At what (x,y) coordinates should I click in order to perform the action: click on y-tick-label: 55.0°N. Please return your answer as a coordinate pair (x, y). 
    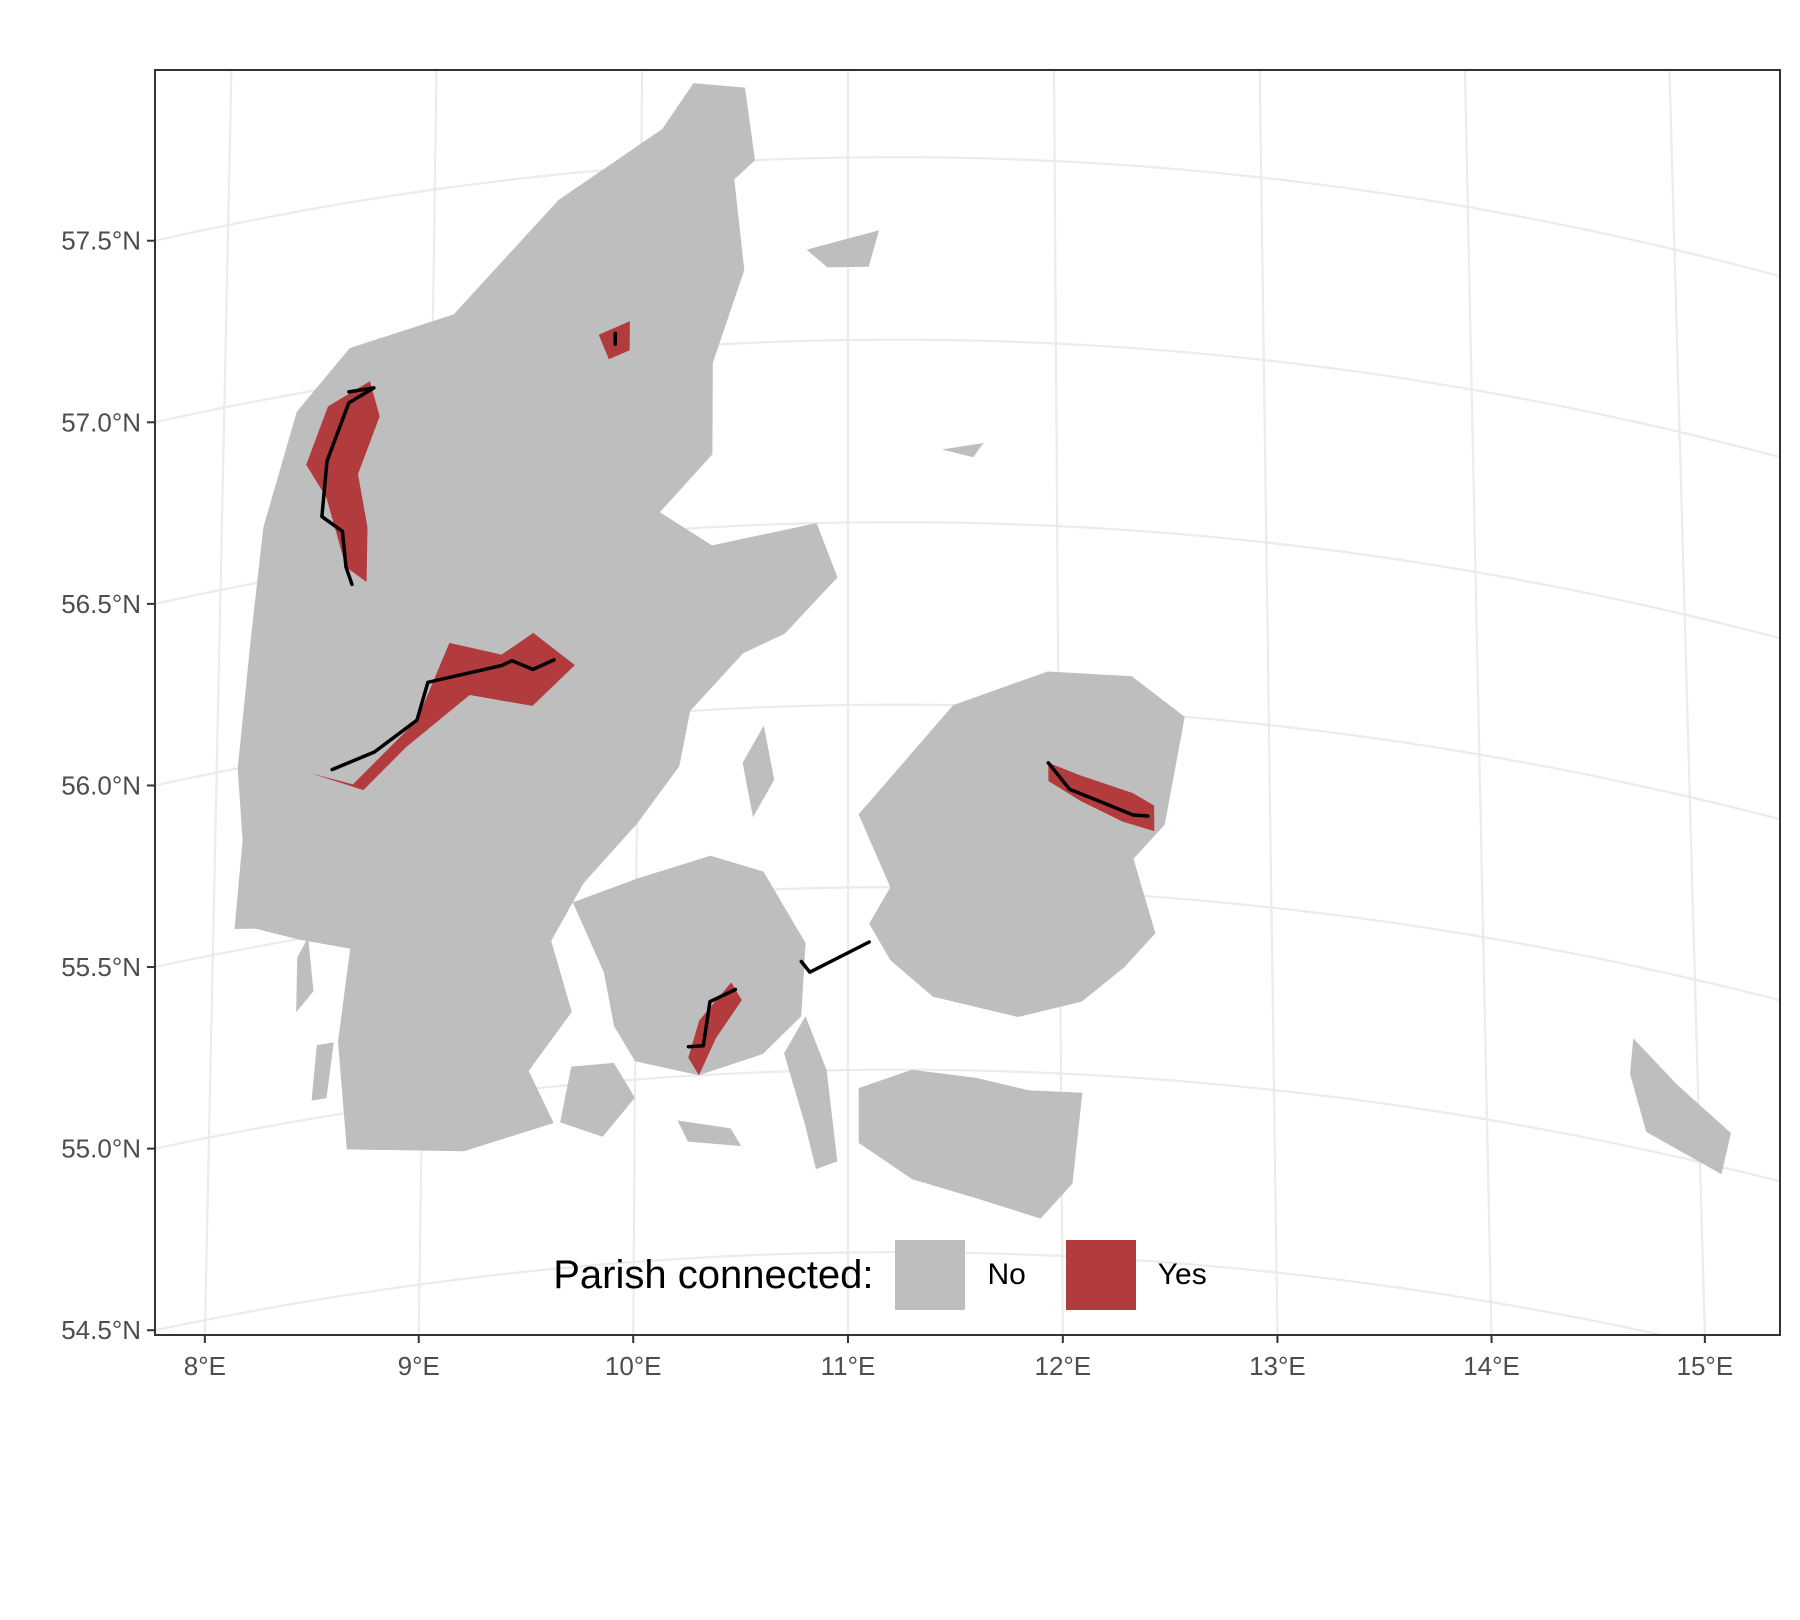
    Looking at the image, I should click on (101, 1149).